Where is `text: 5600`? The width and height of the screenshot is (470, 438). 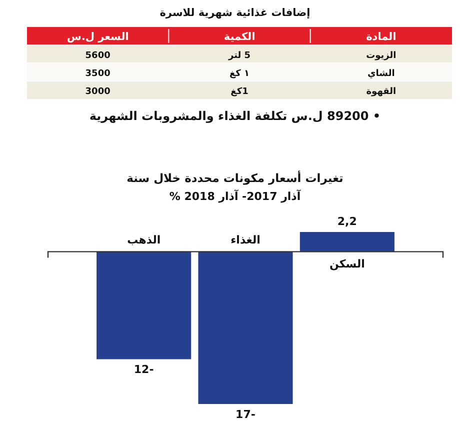 text: 5600 is located at coordinates (97, 56).